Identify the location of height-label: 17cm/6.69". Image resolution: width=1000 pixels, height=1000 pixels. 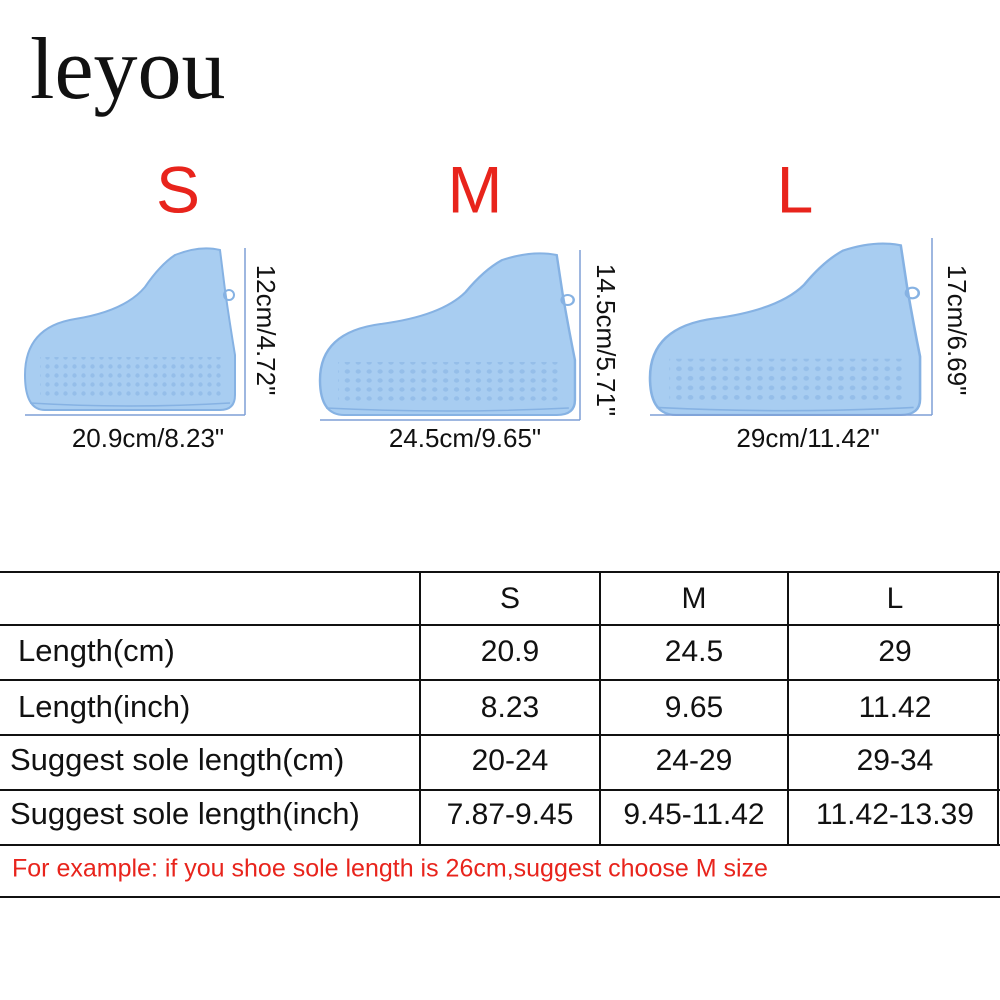
(957, 330).